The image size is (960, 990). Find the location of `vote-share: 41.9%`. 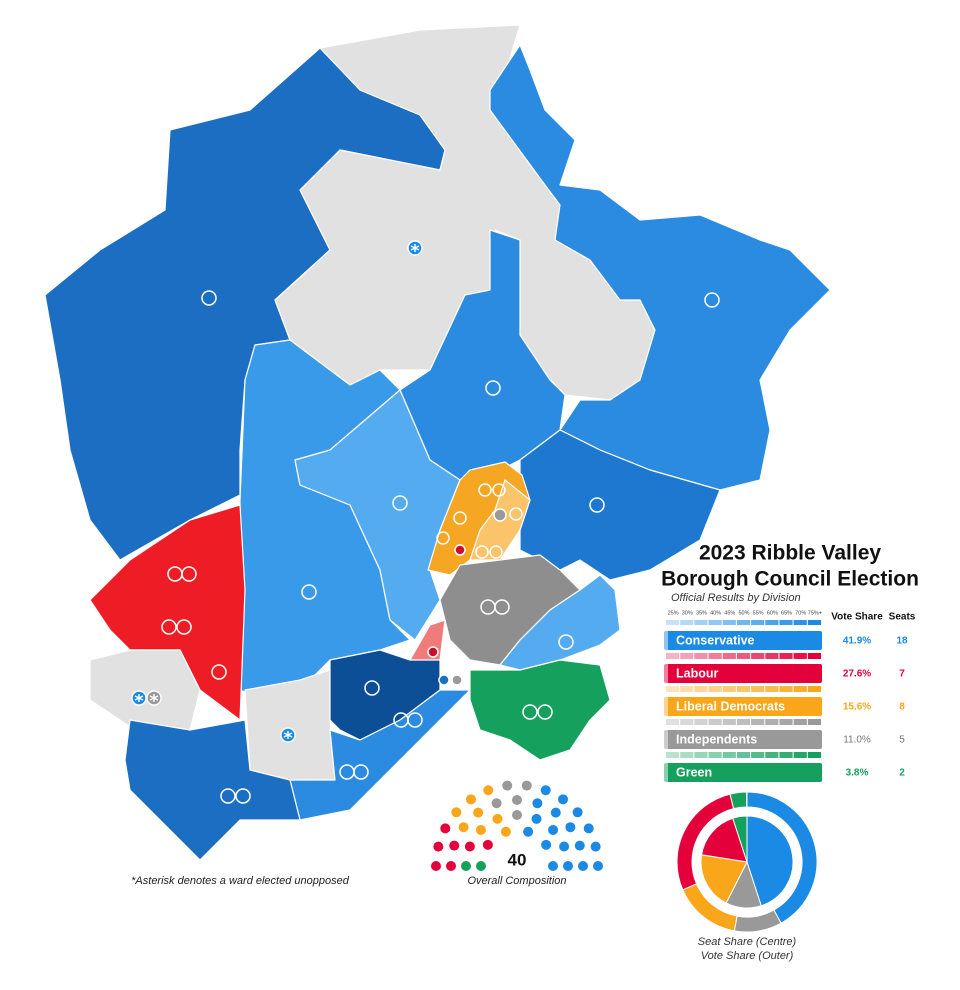

vote-share: 41.9% is located at coordinates (857, 641).